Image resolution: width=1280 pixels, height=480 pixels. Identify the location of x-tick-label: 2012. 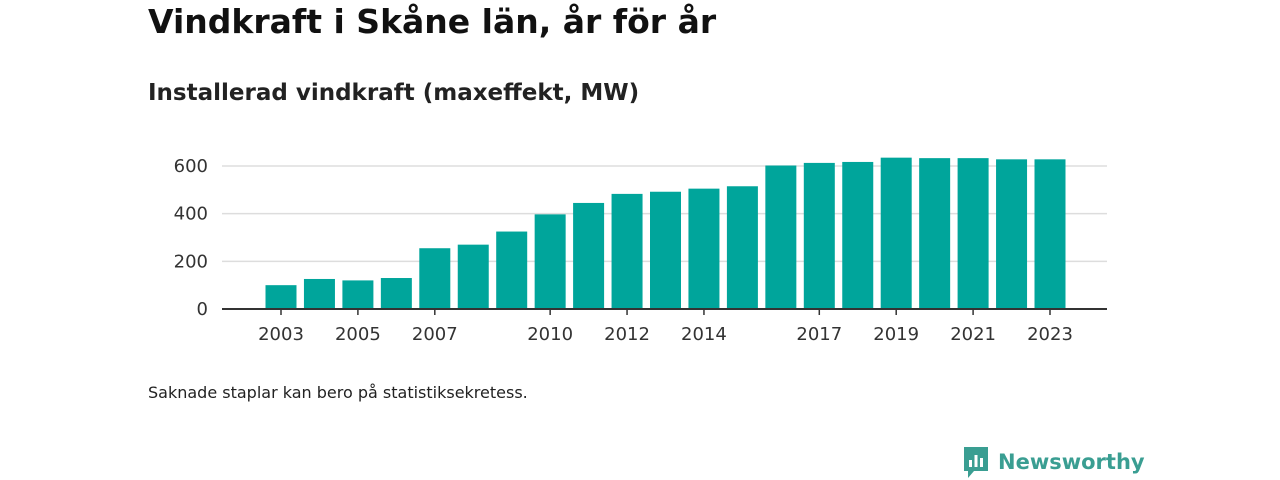
(627, 334).